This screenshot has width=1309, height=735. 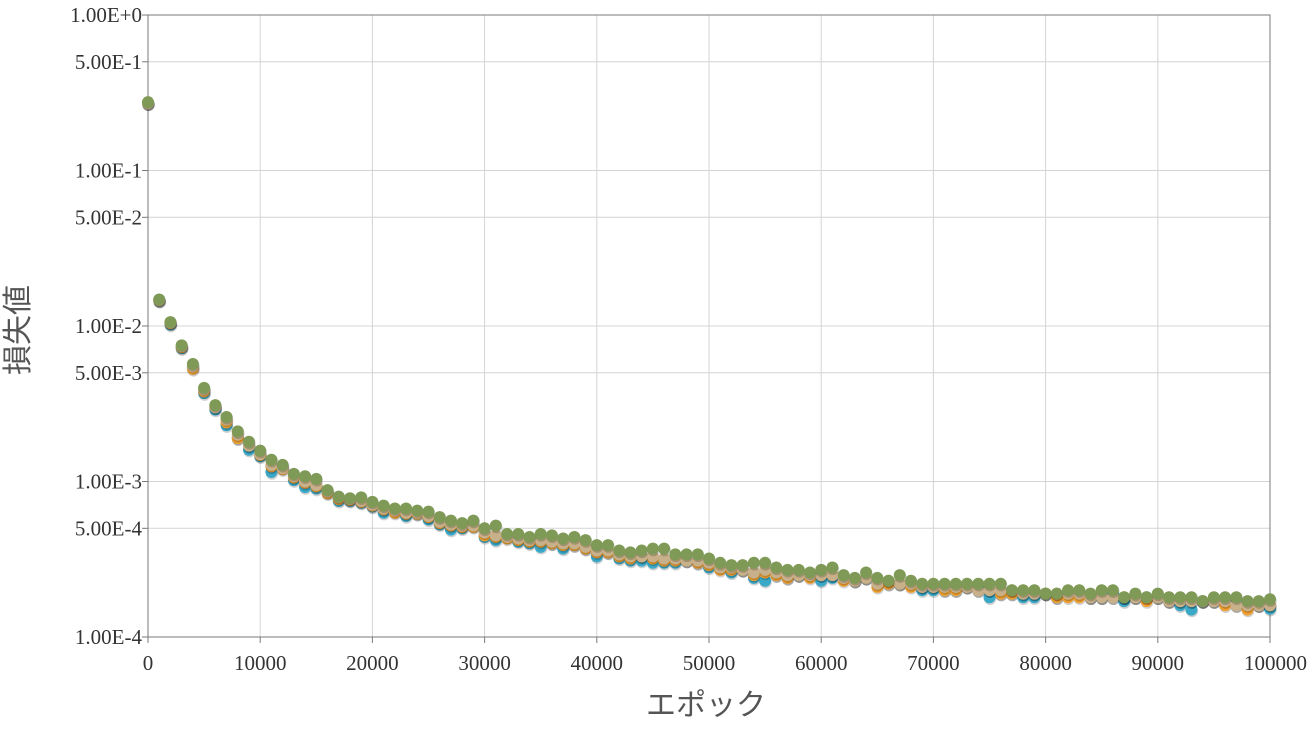 What do you see at coordinates (106, 15) in the screenshot?
I see `y-tick-label: 1.00E+0` at bounding box center [106, 15].